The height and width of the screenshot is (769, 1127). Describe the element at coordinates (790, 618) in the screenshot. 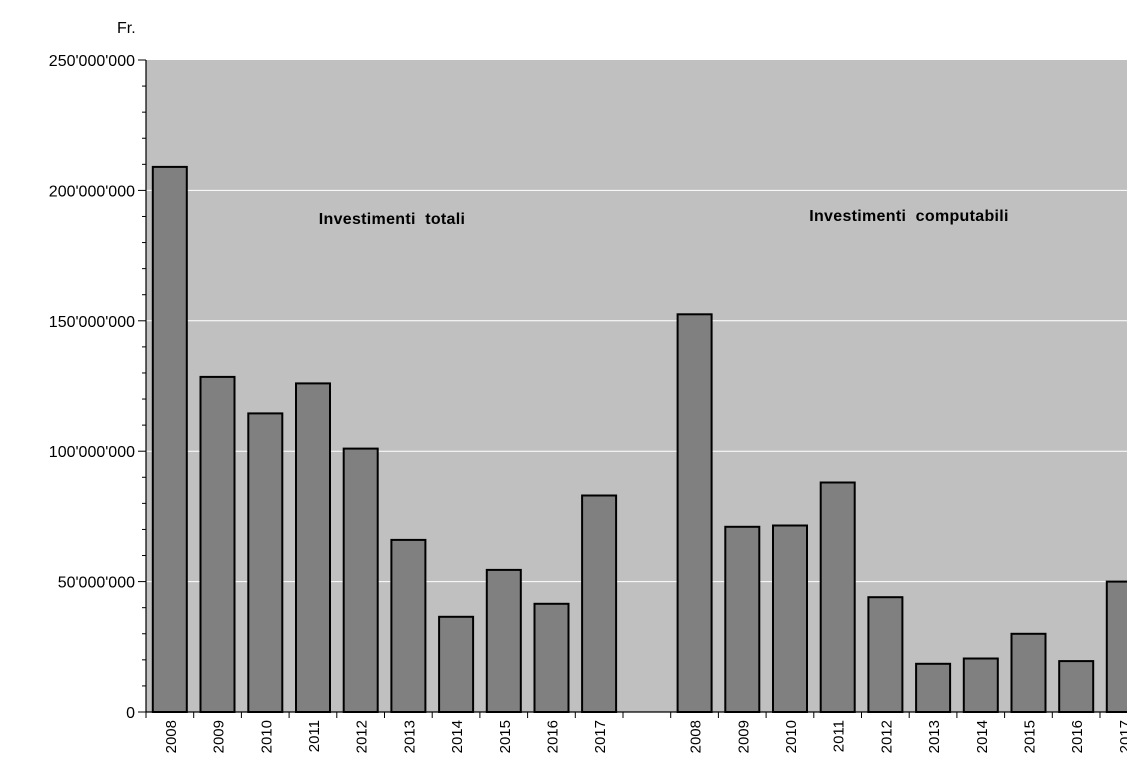

I see `bar-computabili-2010` at that location.